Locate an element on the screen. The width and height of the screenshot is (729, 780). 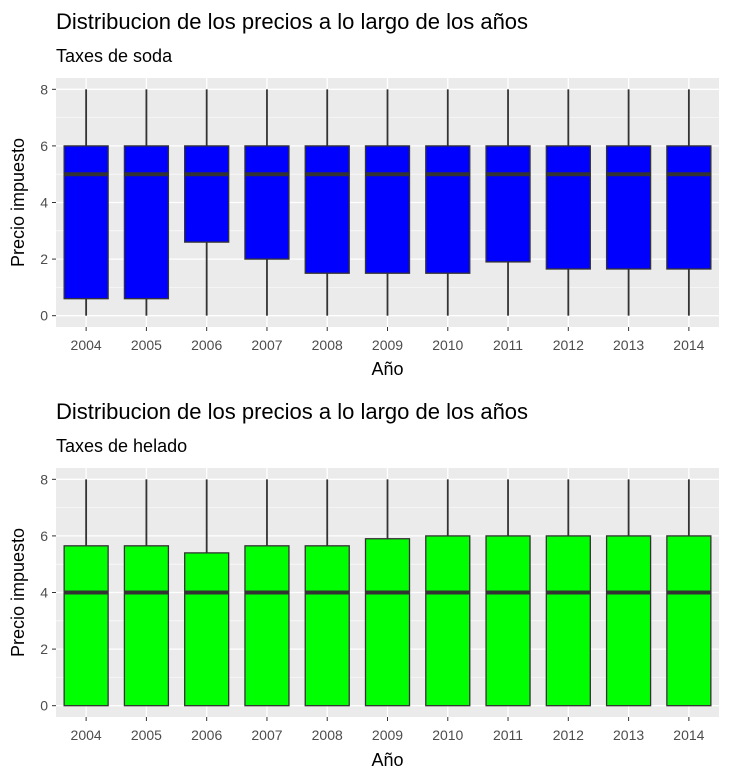
chart-subtitle: Taxes de soda is located at coordinates (114, 56).